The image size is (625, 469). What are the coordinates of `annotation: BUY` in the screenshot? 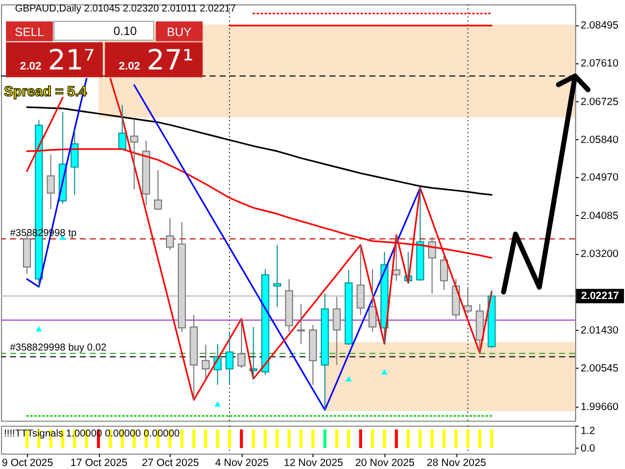 It's located at (179, 31).